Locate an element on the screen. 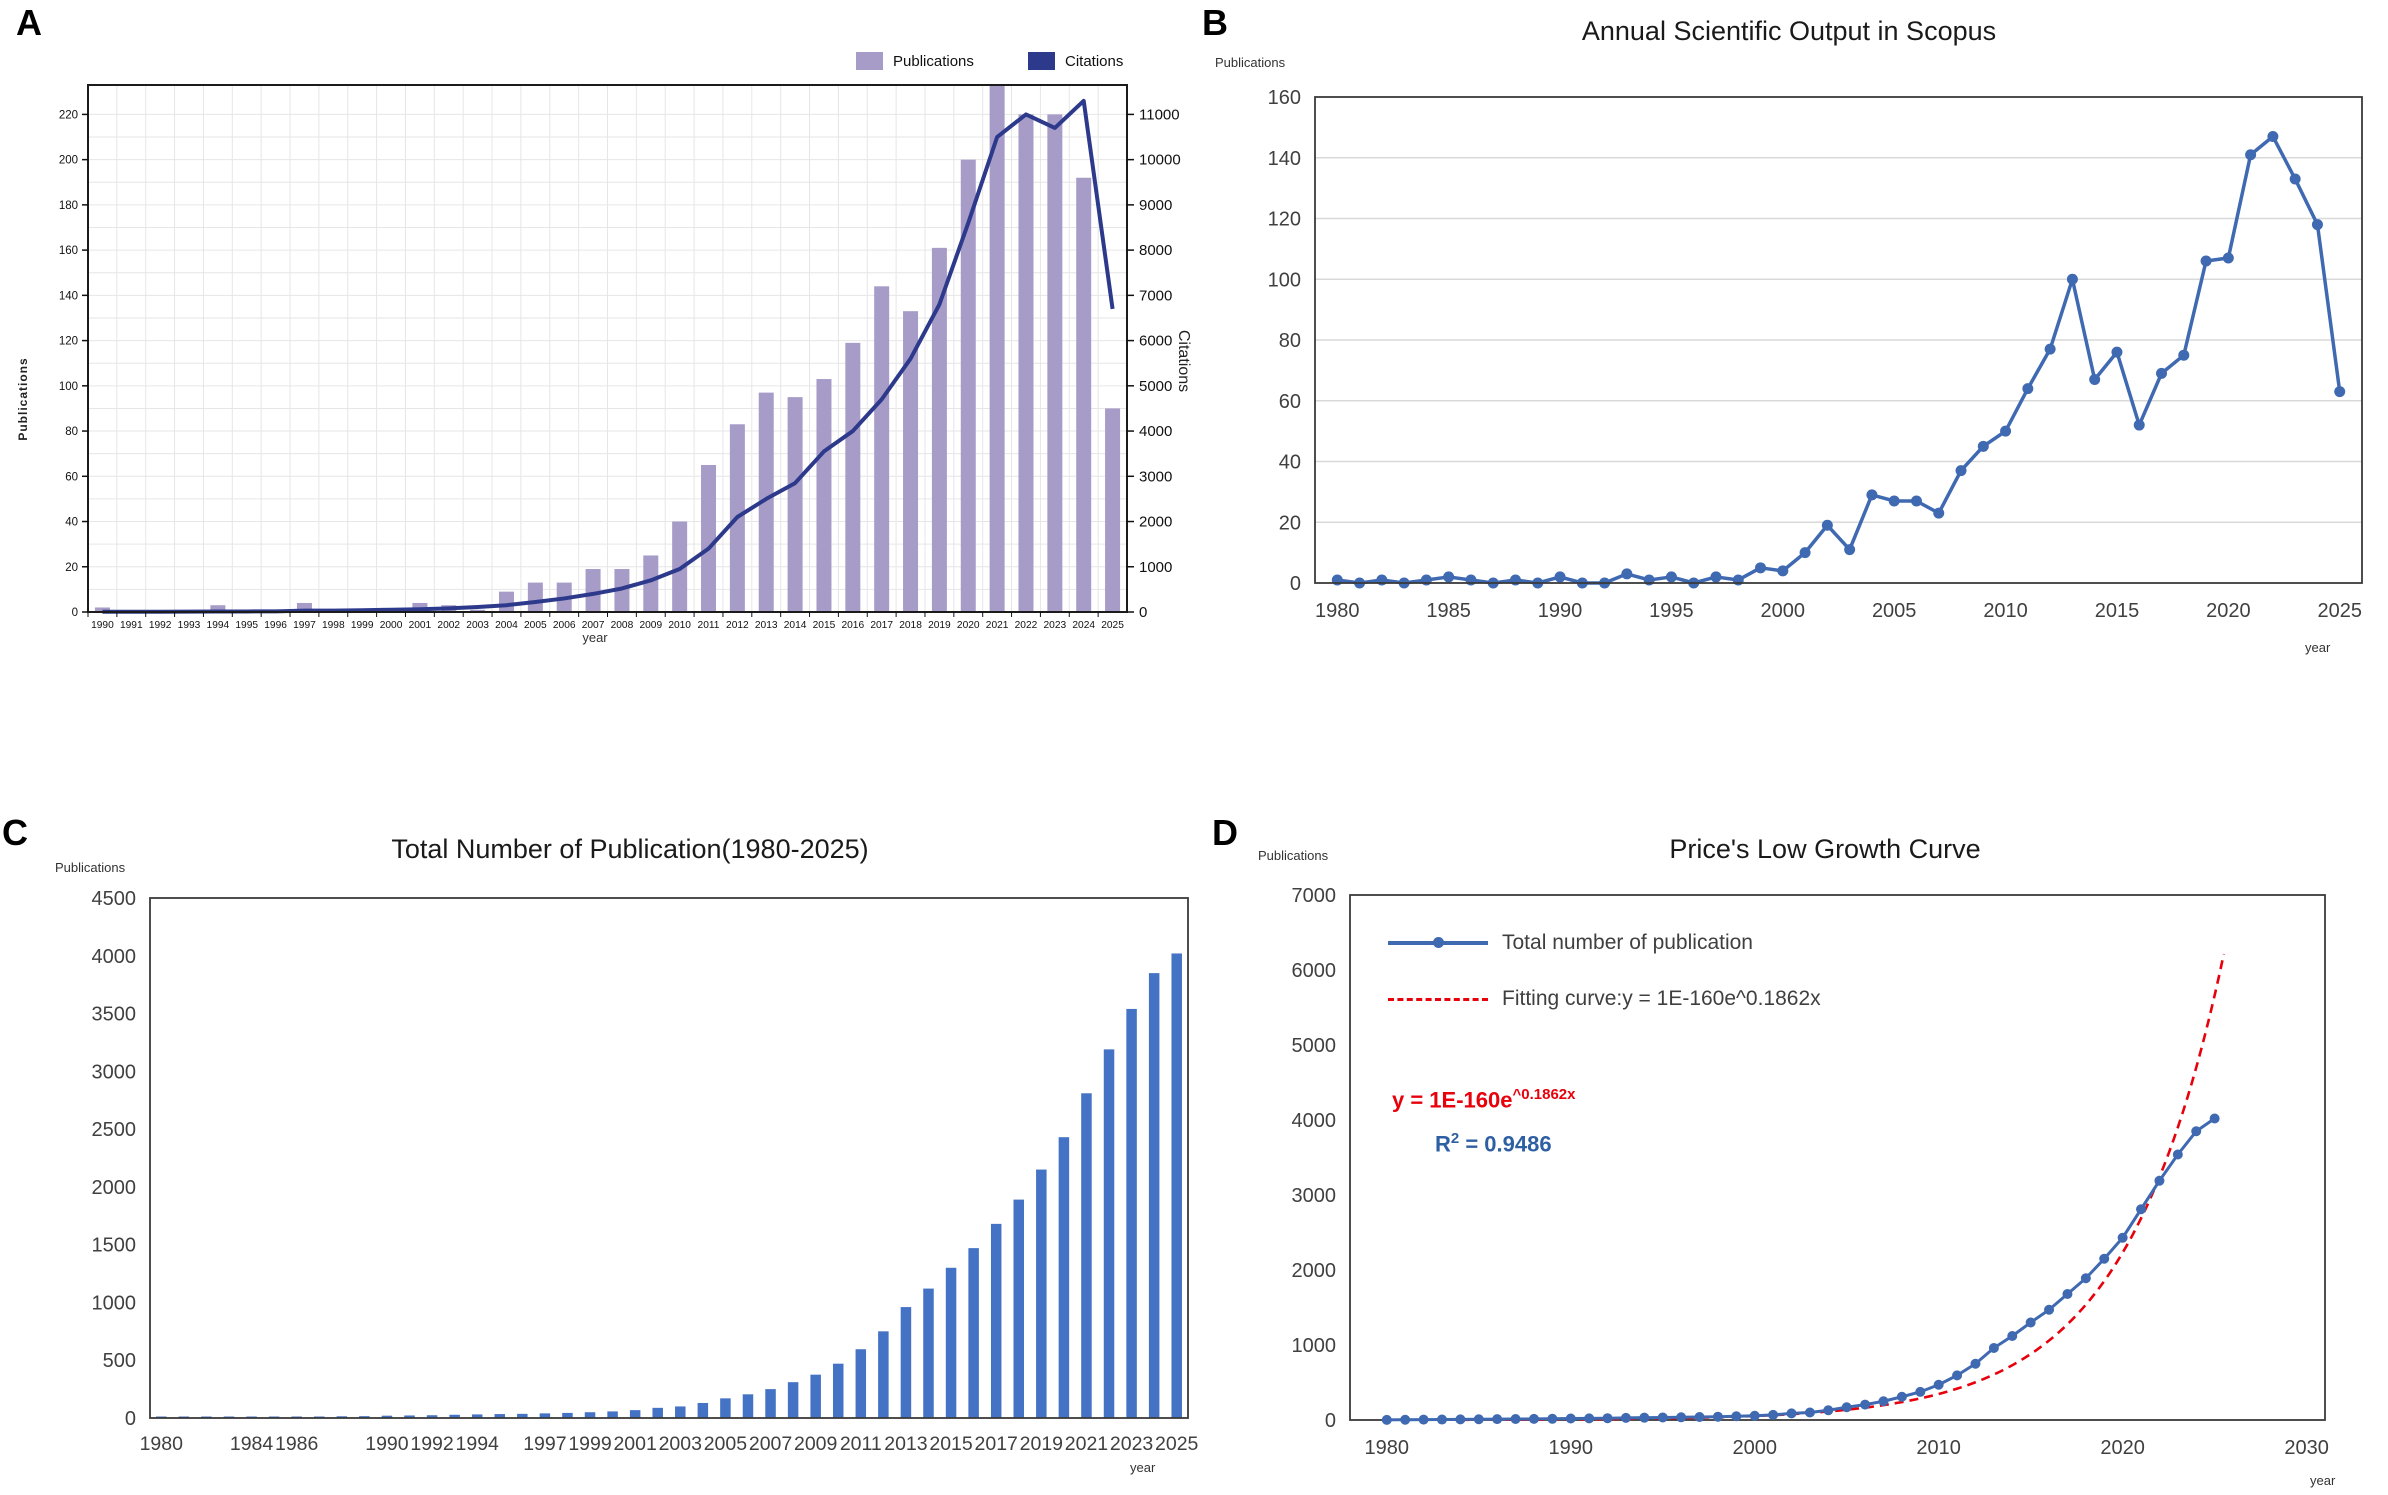 The image size is (2388, 1495). point-1985 is located at coordinates (1449, 577).